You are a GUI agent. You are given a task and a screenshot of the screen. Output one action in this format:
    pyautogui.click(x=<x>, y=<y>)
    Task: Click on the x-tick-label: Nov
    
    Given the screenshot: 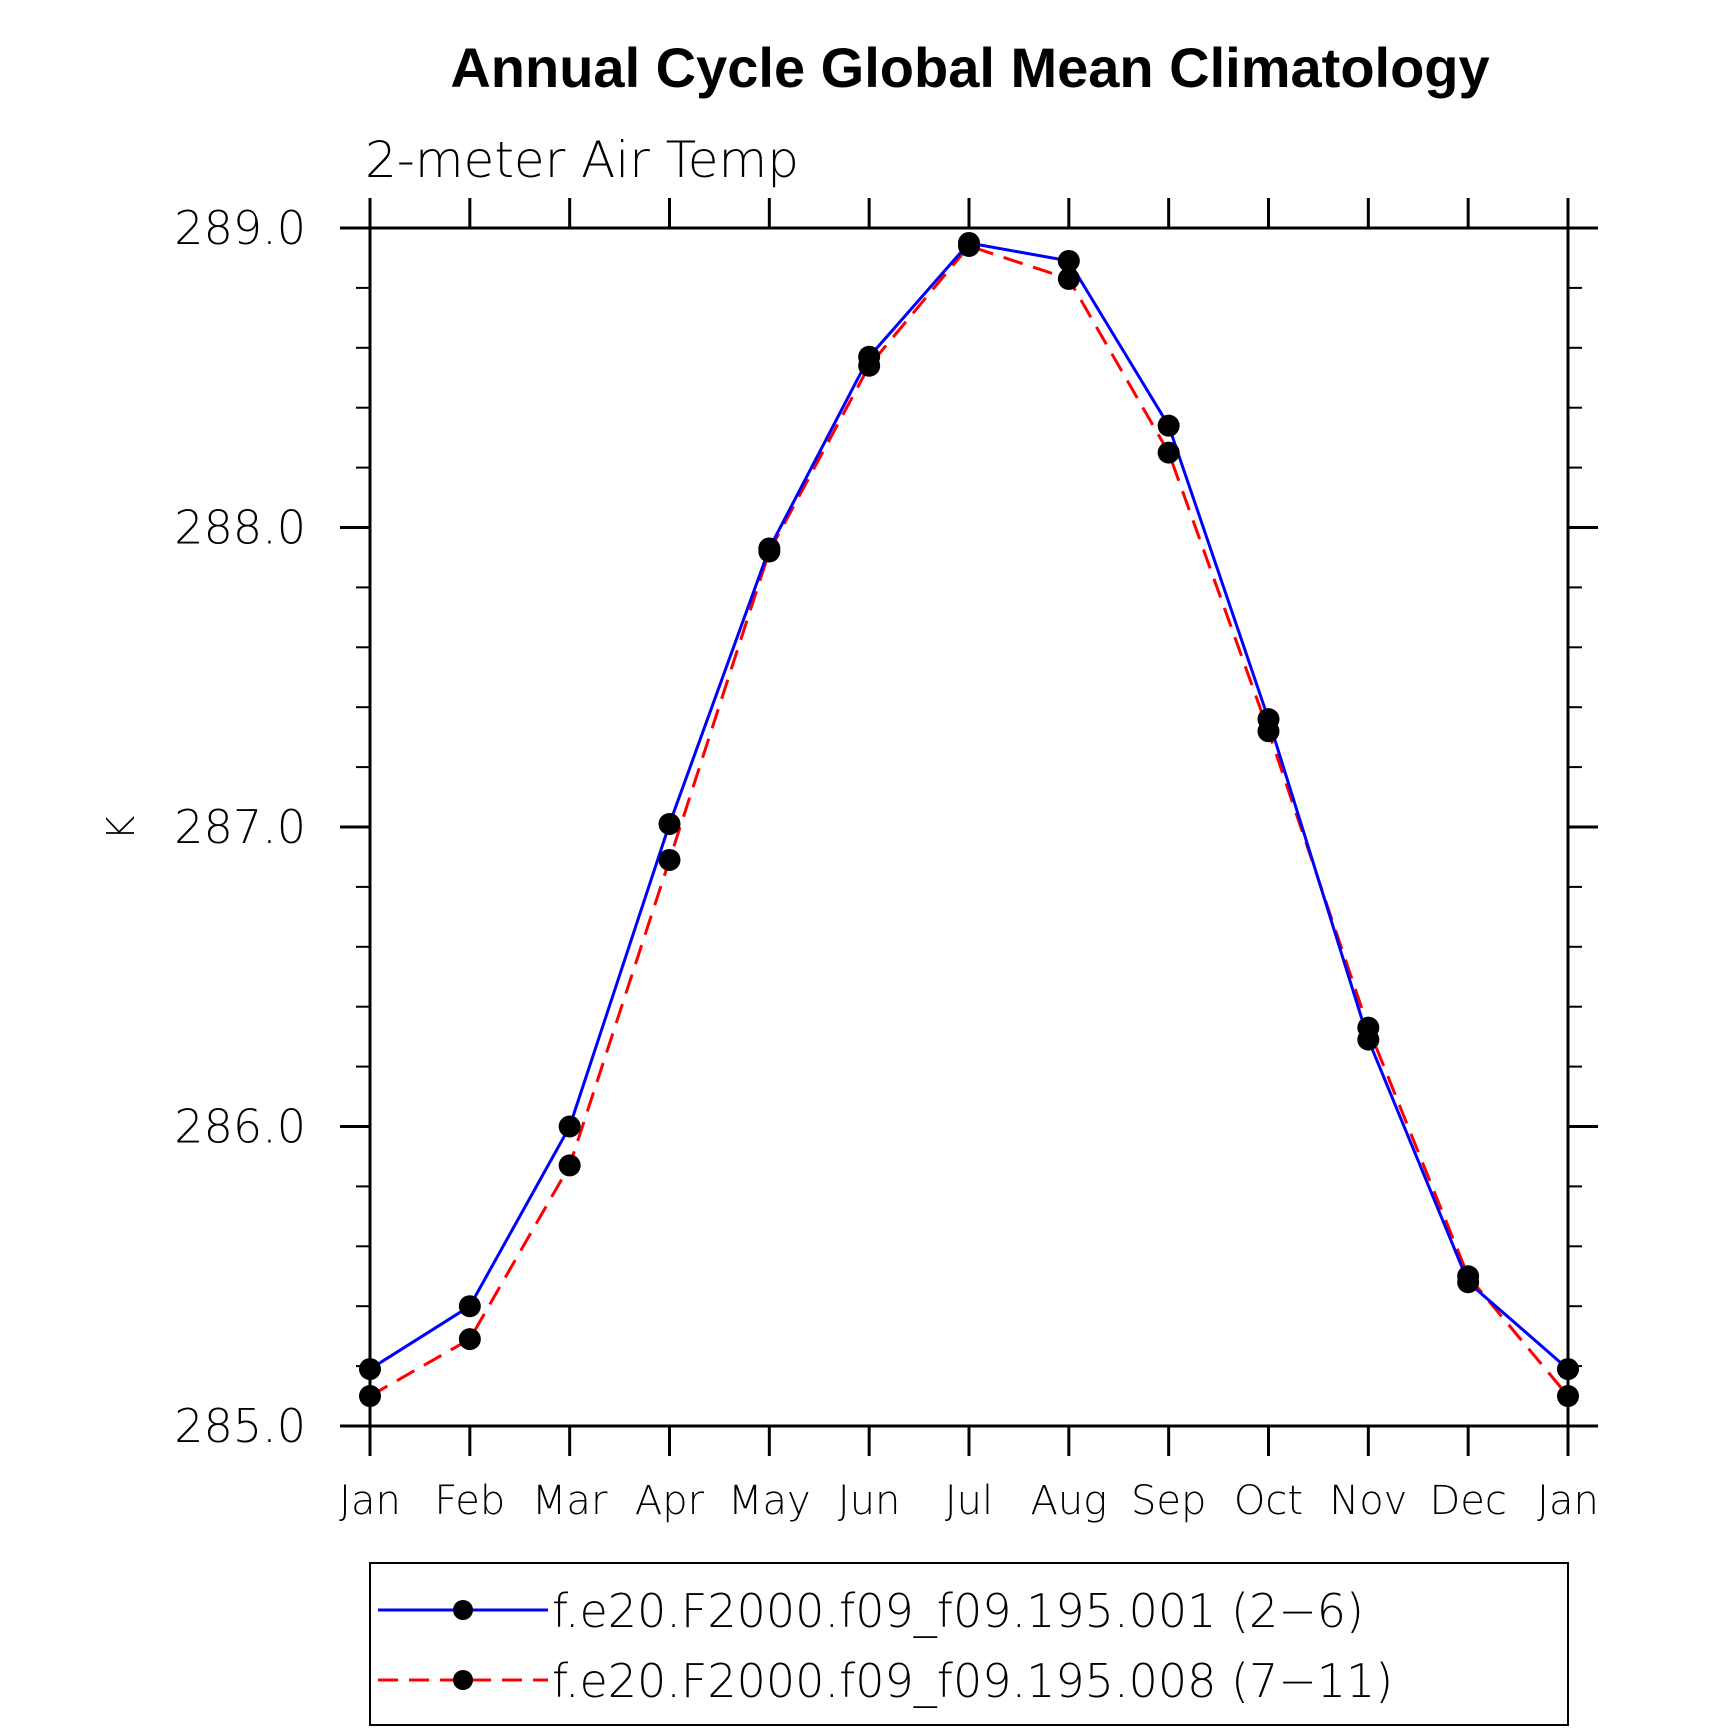 What is the action you would take?
    pyautogui.click(x=1368, y=1501)
    